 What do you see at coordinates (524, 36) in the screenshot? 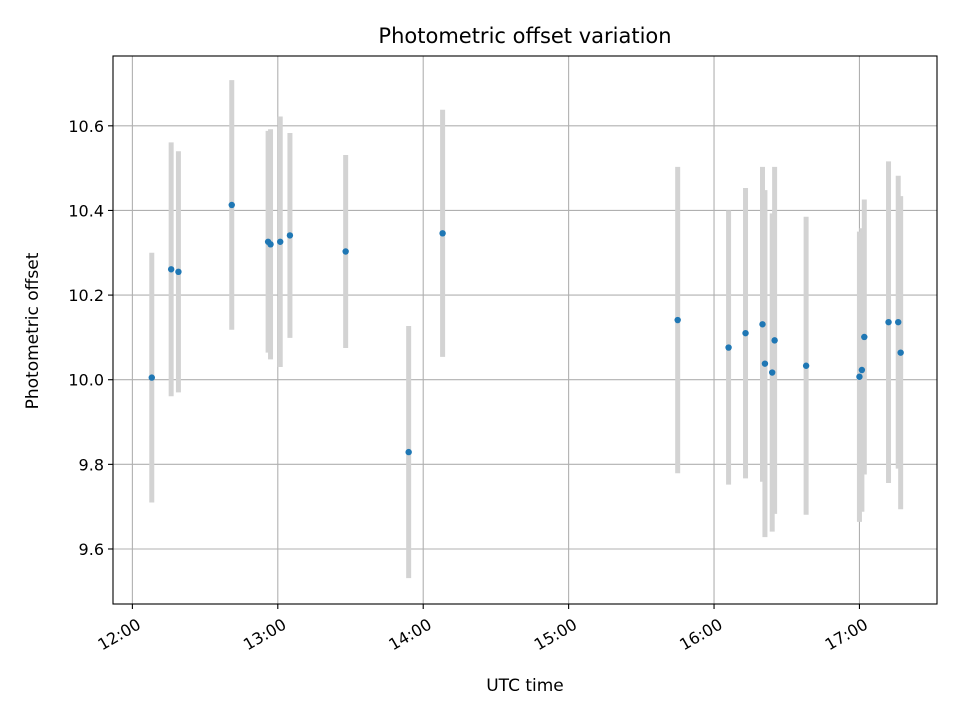
I see `chart-title: Photometric offset variation` at bounding box center [524, 36].